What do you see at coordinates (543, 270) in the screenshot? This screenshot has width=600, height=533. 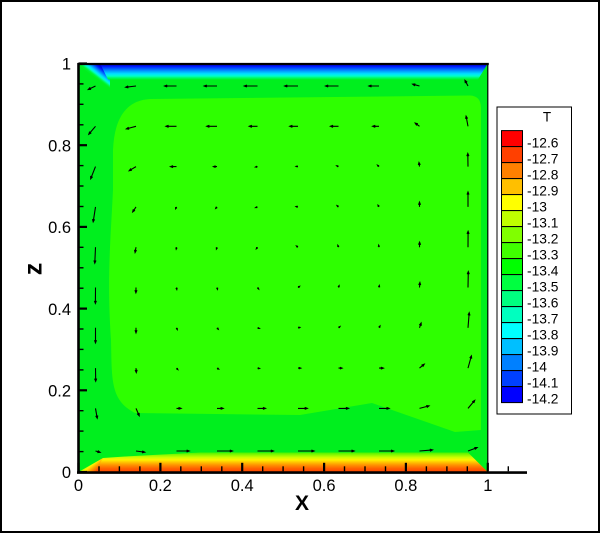 I see `svg-text: -13.4` at bounding box center [543, 270].